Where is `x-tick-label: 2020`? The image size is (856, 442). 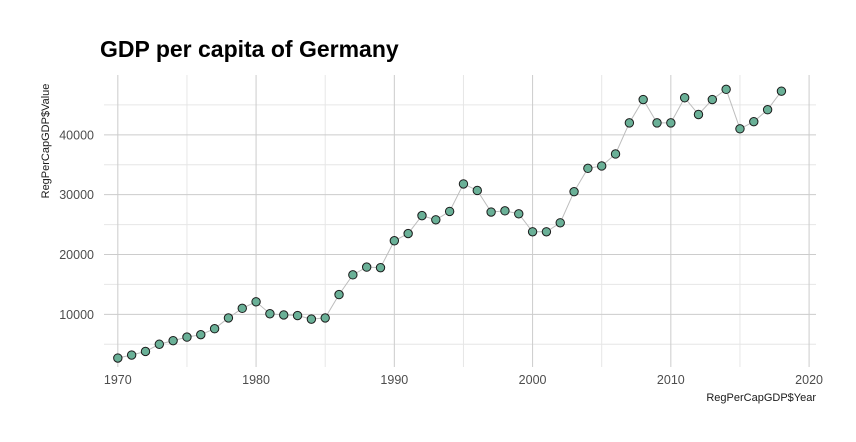 x-tick-label: 2020 is located at coordinates (809, 380).